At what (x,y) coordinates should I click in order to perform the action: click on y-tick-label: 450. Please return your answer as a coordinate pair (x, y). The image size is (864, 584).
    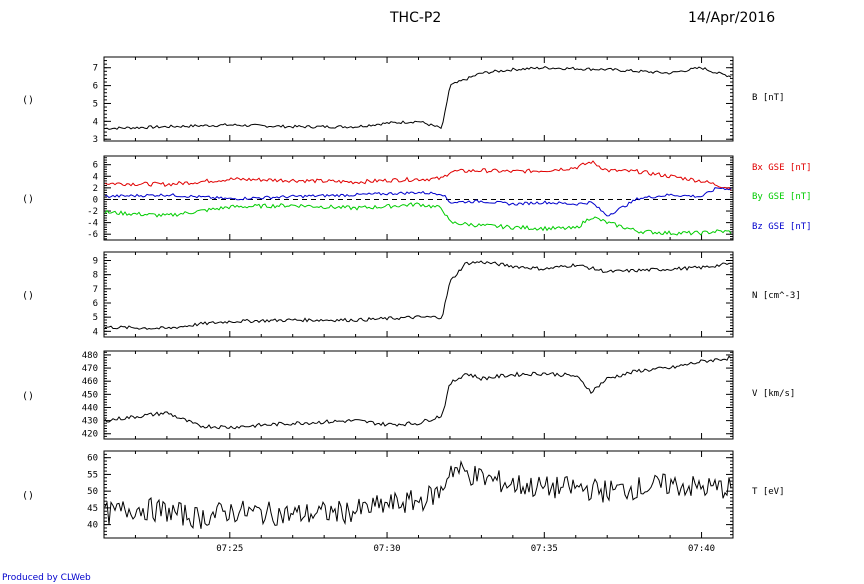
    Looking at the image, I should click on (90, 395).